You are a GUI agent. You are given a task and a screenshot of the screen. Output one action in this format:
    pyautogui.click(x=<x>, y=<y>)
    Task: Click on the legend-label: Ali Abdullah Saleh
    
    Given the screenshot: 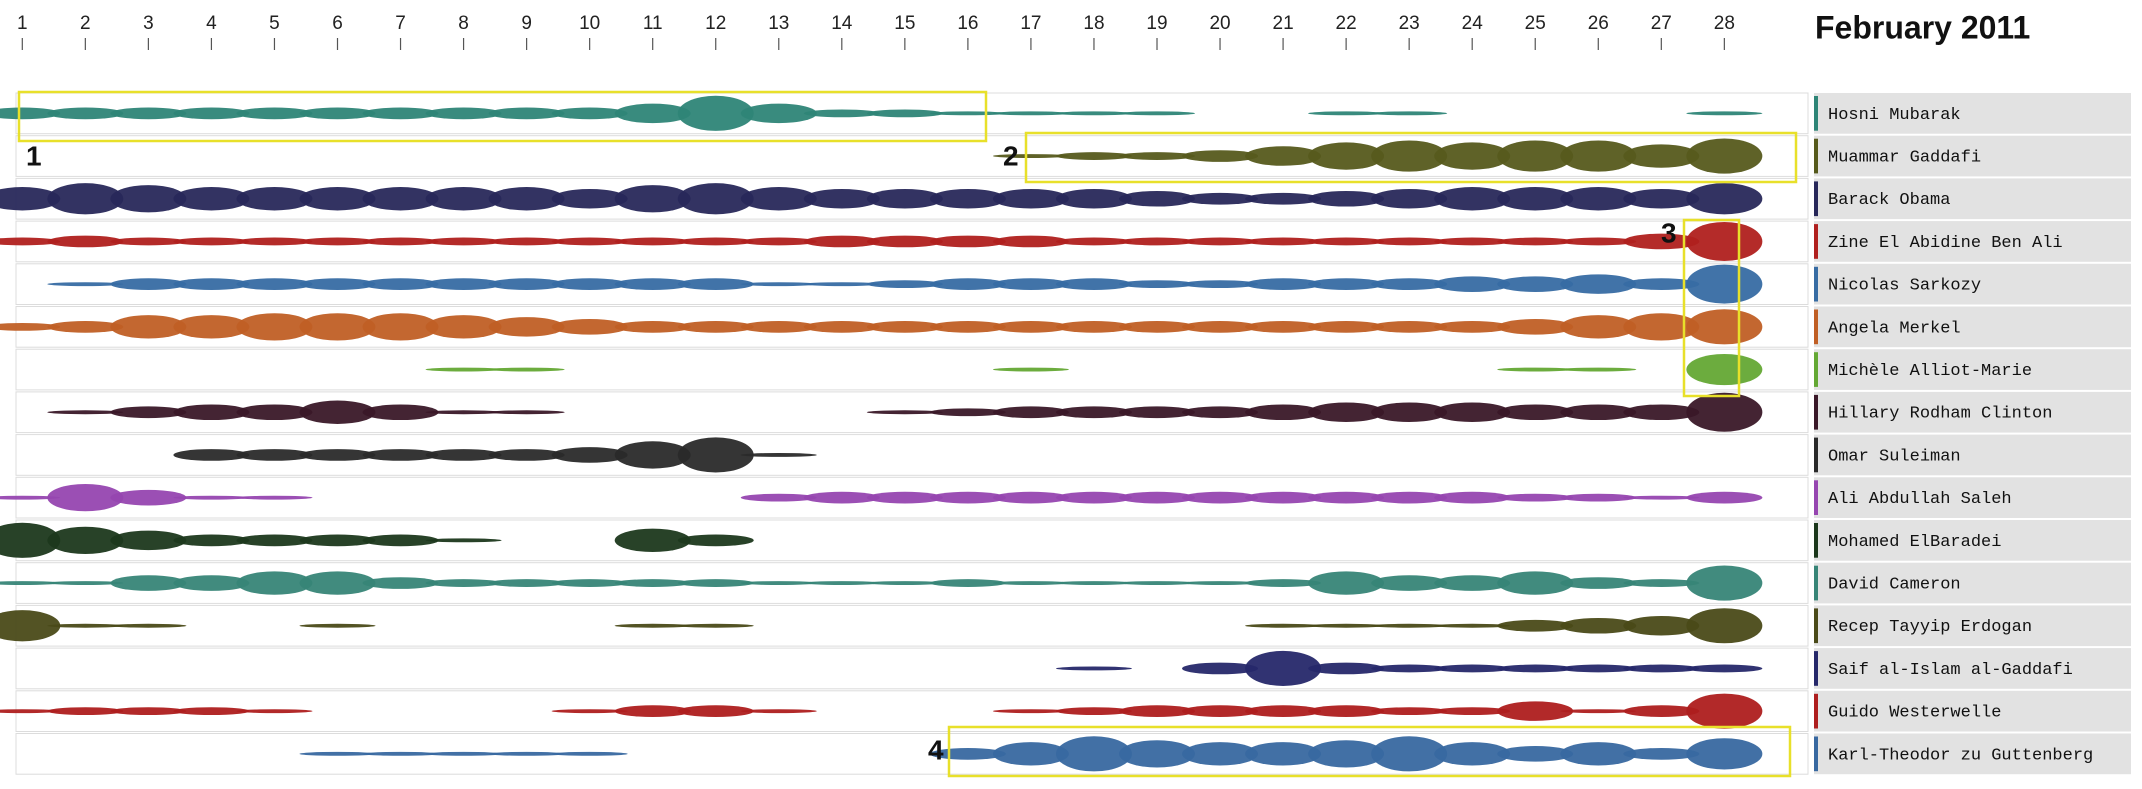 What is the action you would take?
    pyautogui.click(x=1920, y=499)
    